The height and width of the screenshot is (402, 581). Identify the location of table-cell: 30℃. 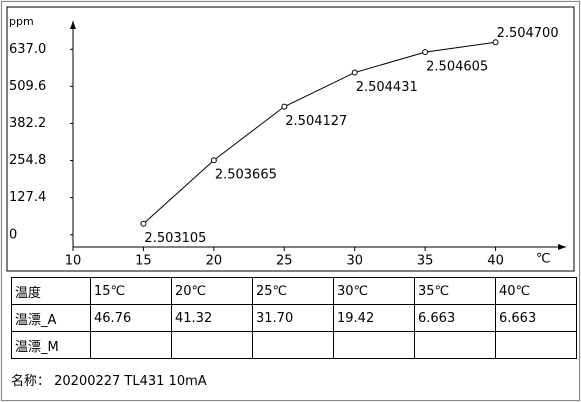
(374, 291).